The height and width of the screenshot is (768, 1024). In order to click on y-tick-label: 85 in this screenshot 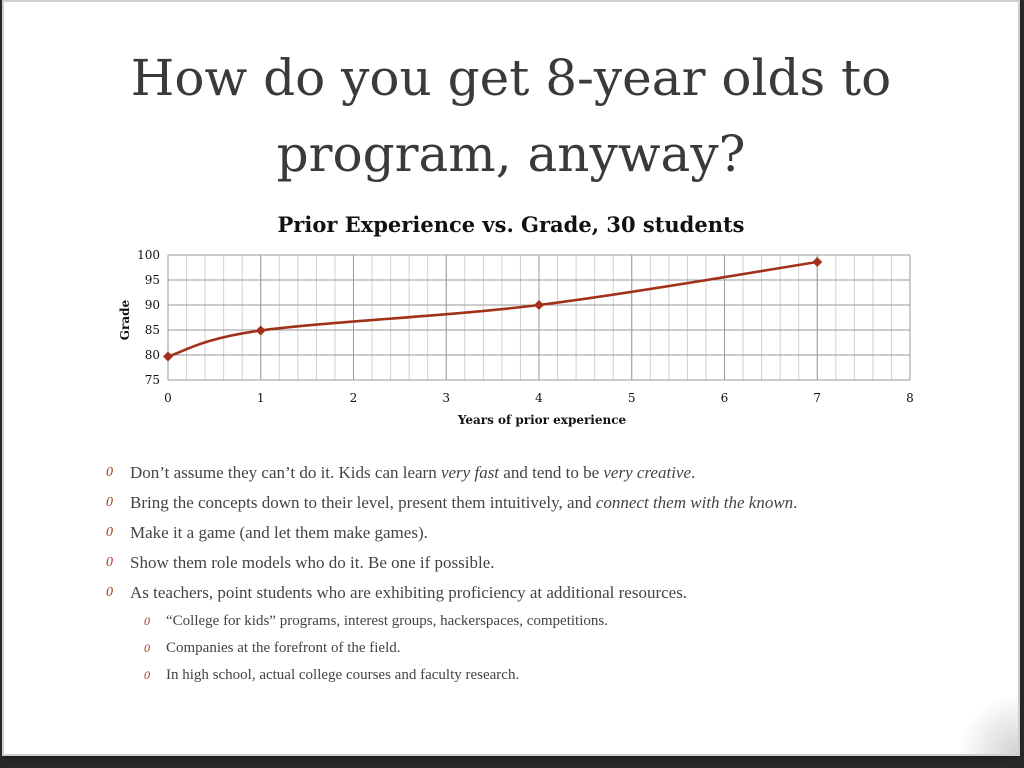, I will do `click(152, 330)`.